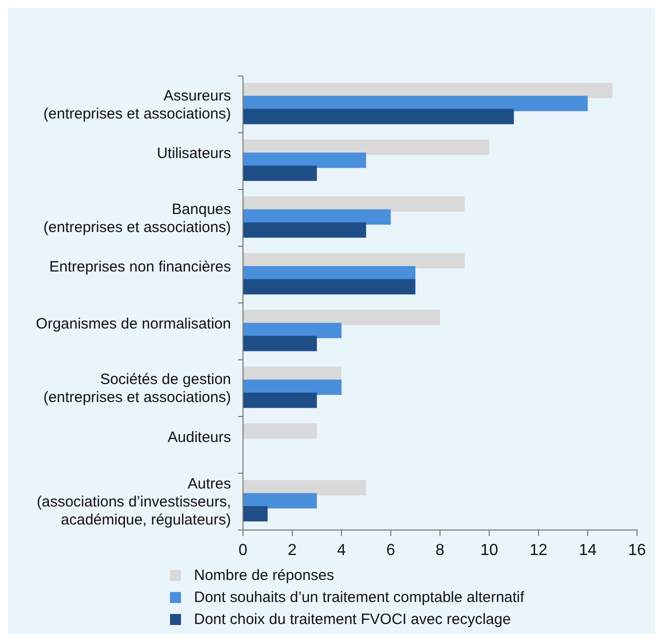 The width and height of the screenshot is (663, 634). I want to click on y-tick-label: Sociétés de gestion (entreprises et associations), so click(137, 388).